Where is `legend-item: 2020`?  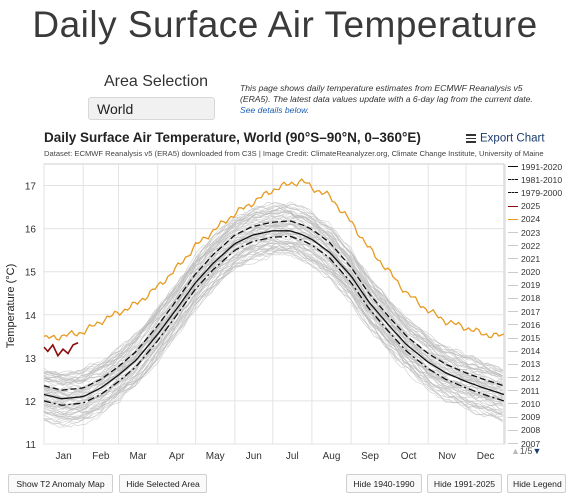
legend-item: 2020 is located at coordinates (539, 272).